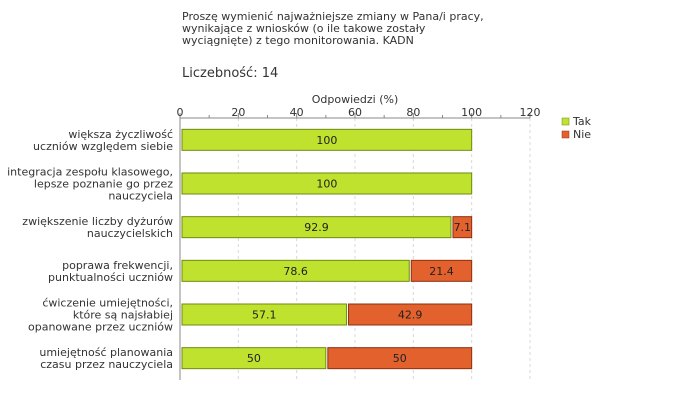  What do you see at coordinates (100, 327) in the screenshot?
I see `category-label: opanowane przez uczniów` at bounding box center [100, 327].